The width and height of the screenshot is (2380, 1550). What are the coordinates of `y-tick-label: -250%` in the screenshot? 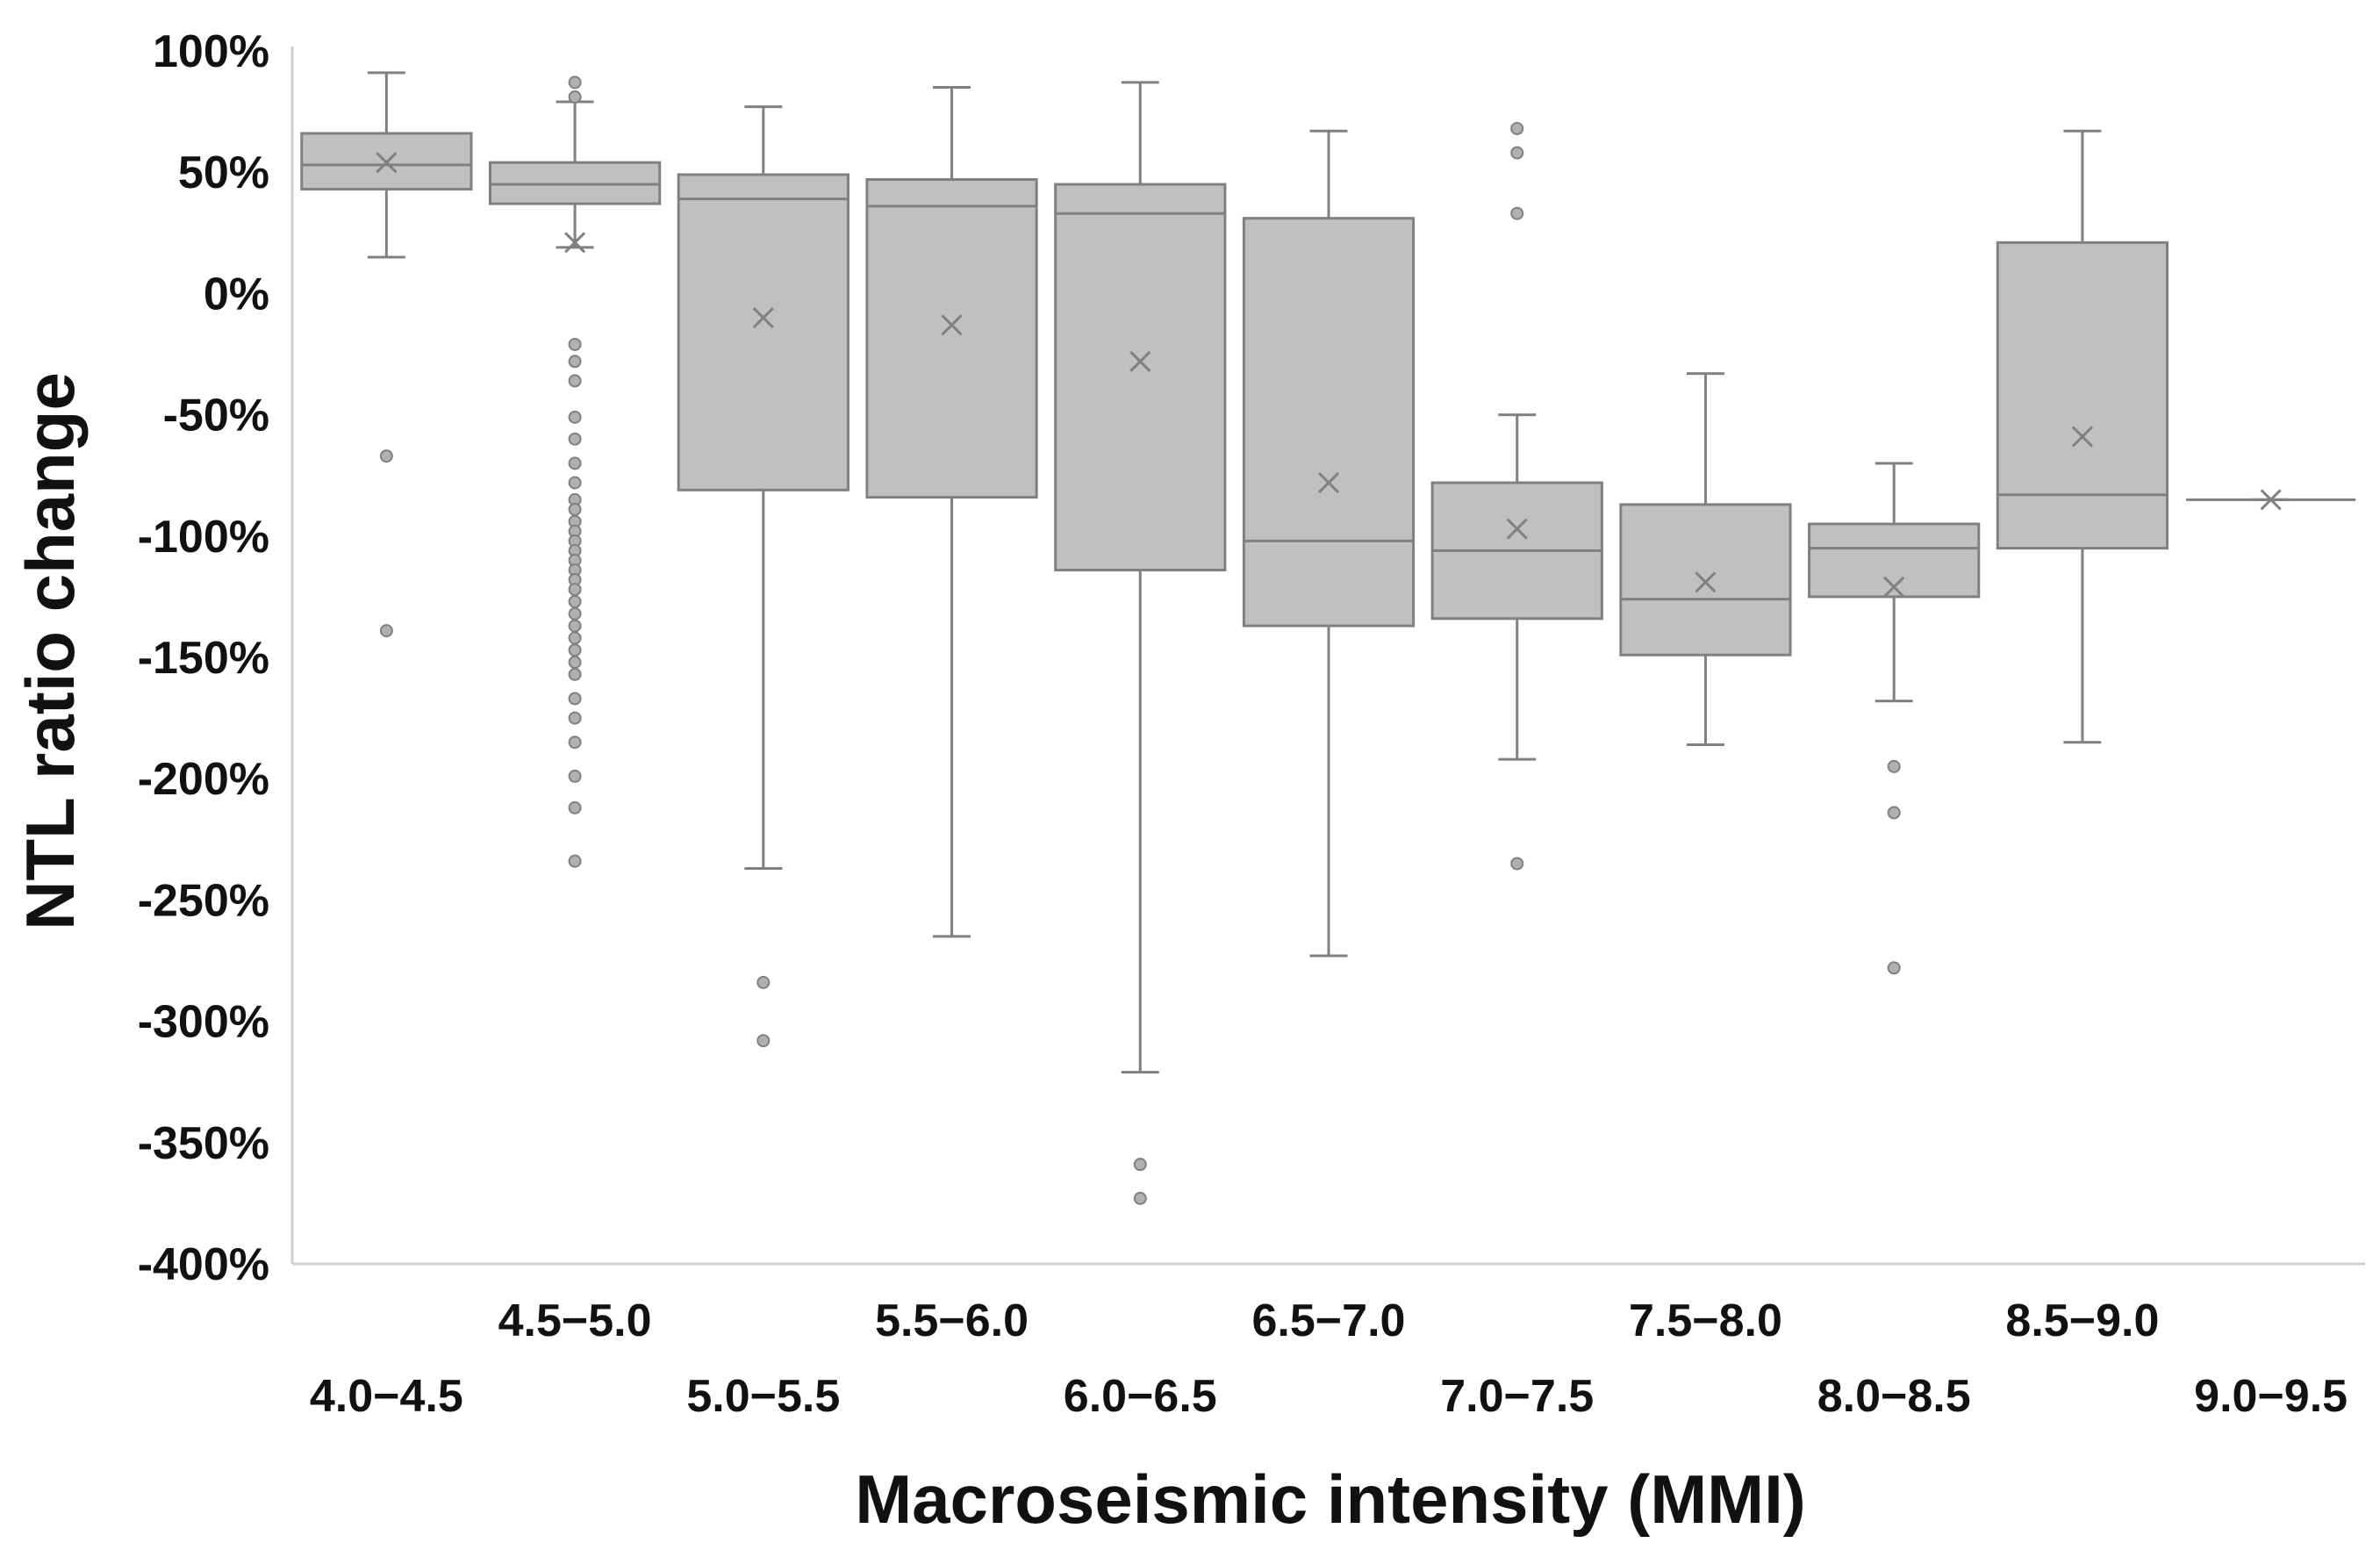 It's located at (203, 900).